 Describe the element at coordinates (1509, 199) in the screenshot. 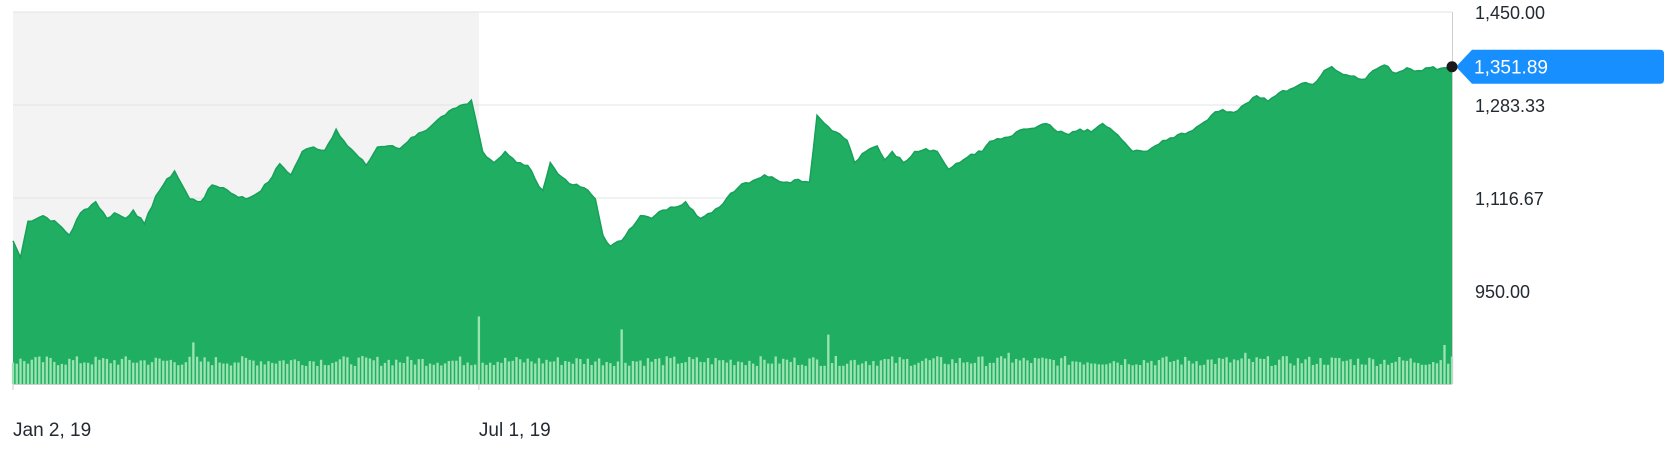

I see `y-tick-label: 1,116.67` at that location.